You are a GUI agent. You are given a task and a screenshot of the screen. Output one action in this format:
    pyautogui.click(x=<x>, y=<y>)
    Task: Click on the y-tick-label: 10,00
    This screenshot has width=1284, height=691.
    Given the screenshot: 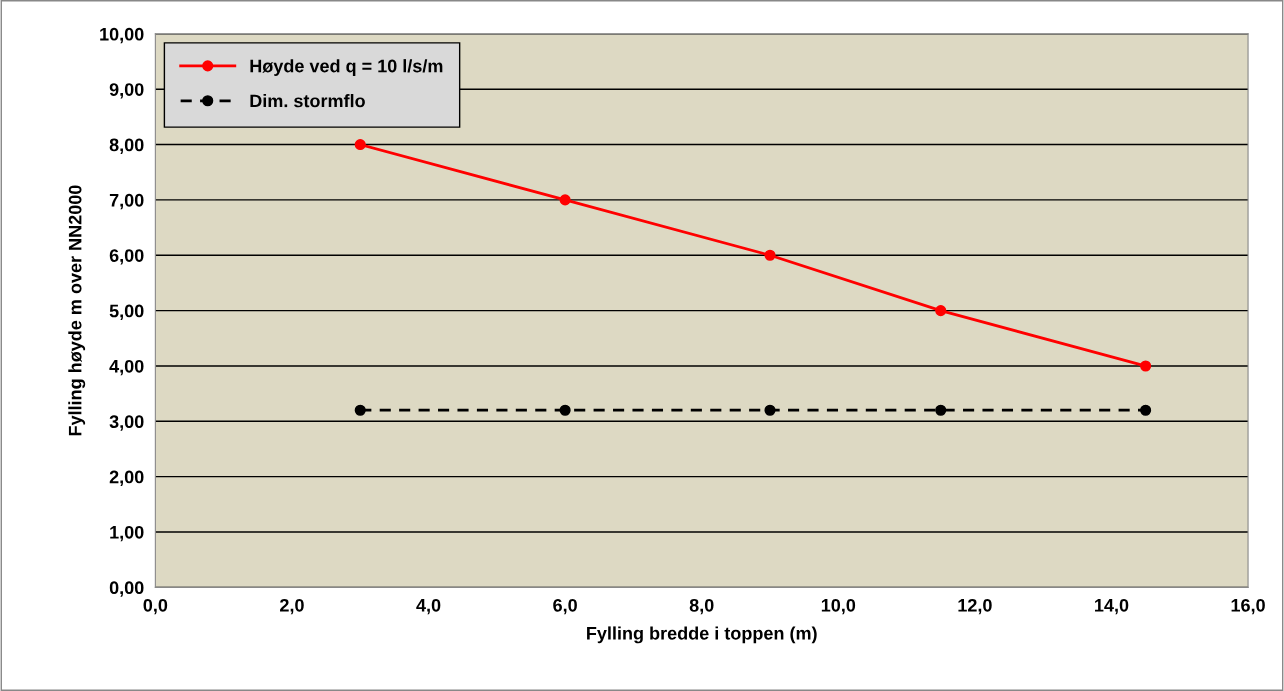 What is the action you would take?
    pyautogui.click(x=122, y=35)
    